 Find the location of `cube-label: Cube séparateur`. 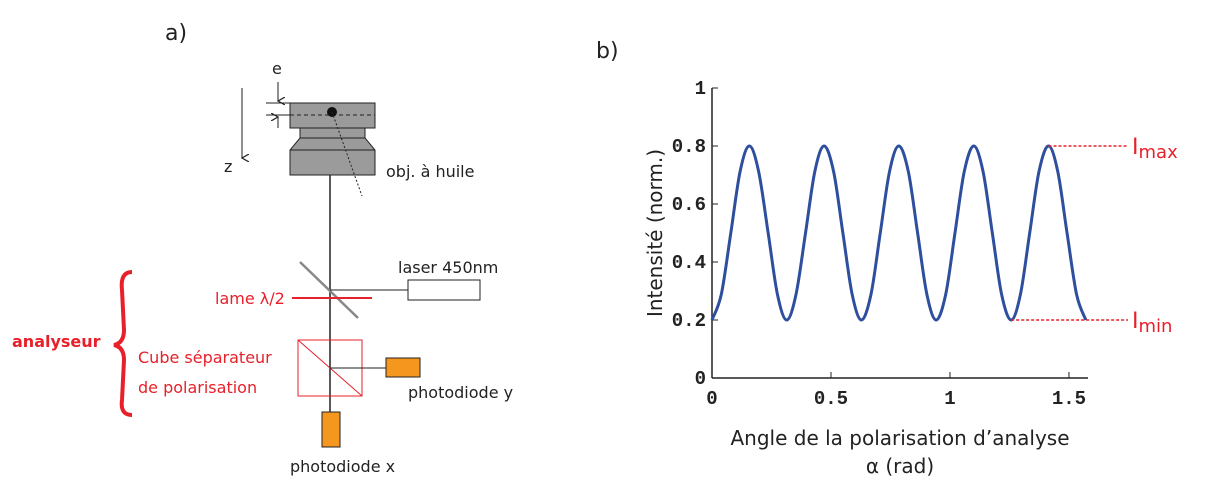

cube-label: Cube séparateur is located at coordinates (205, 357).